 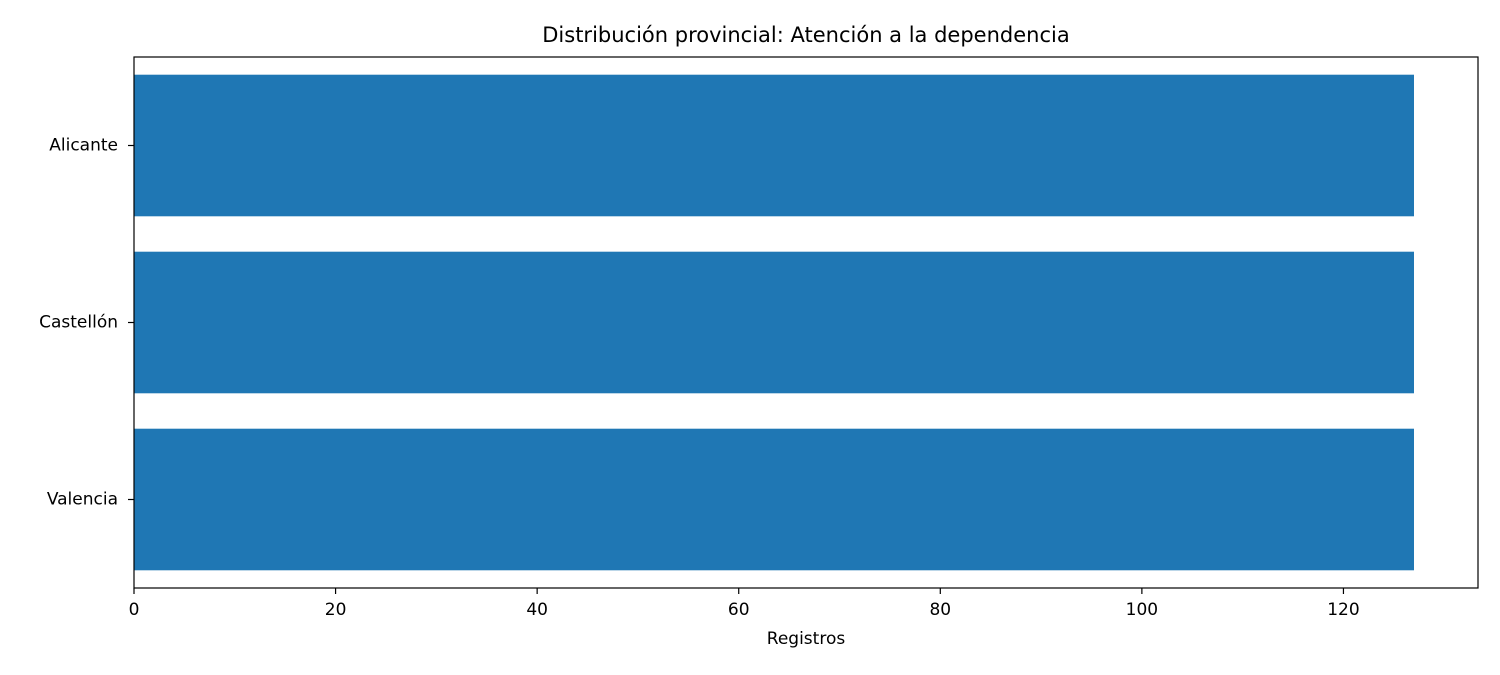 What do you see at coordinates (739, 610) in the screenshot?
I see `x-tick-label: 60` at bounding box center [739, 610].